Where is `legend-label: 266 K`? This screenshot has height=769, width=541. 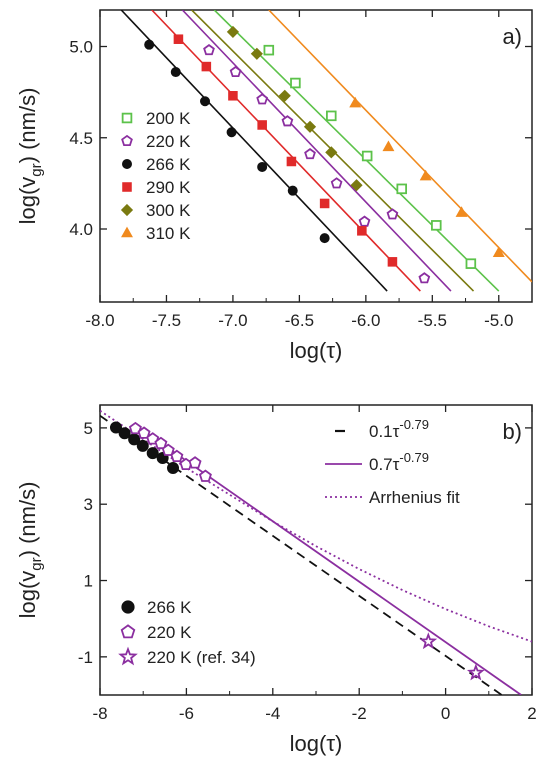 legend-label: 266 K is located at coordinates (168, 164).